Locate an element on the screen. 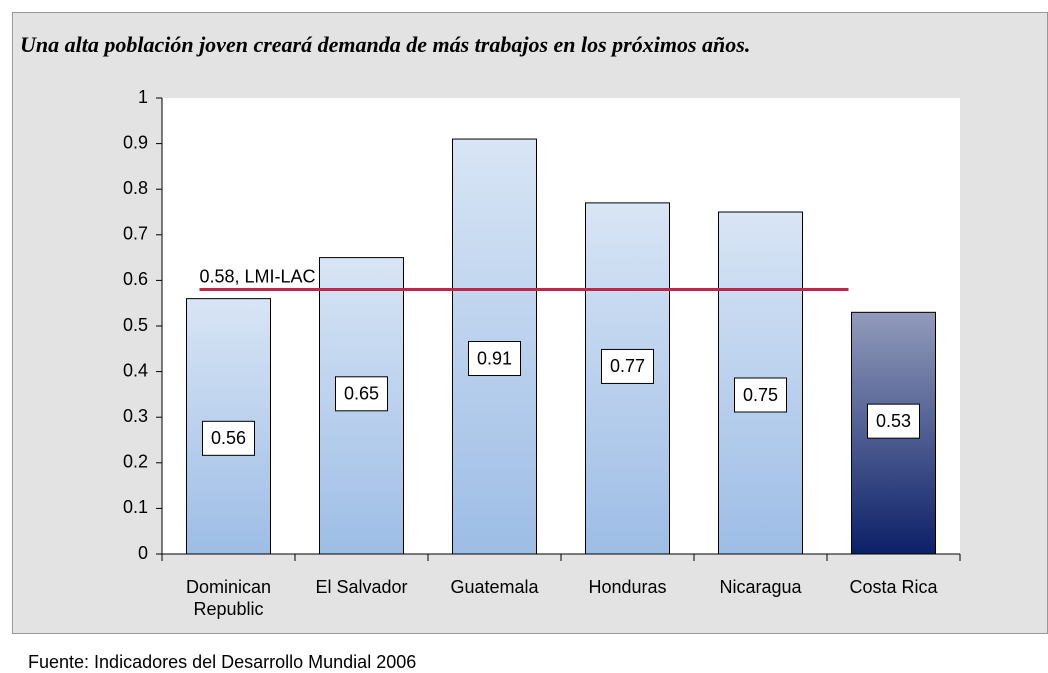  y-tick-label: 0.2 is located at coordinates (135, 462).